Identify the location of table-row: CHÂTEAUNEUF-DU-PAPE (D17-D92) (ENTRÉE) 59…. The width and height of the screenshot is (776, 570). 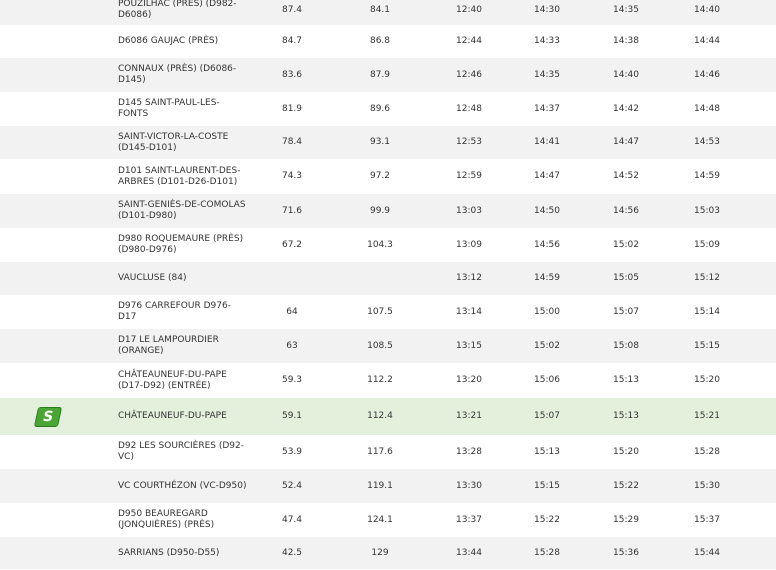
(388, 380).